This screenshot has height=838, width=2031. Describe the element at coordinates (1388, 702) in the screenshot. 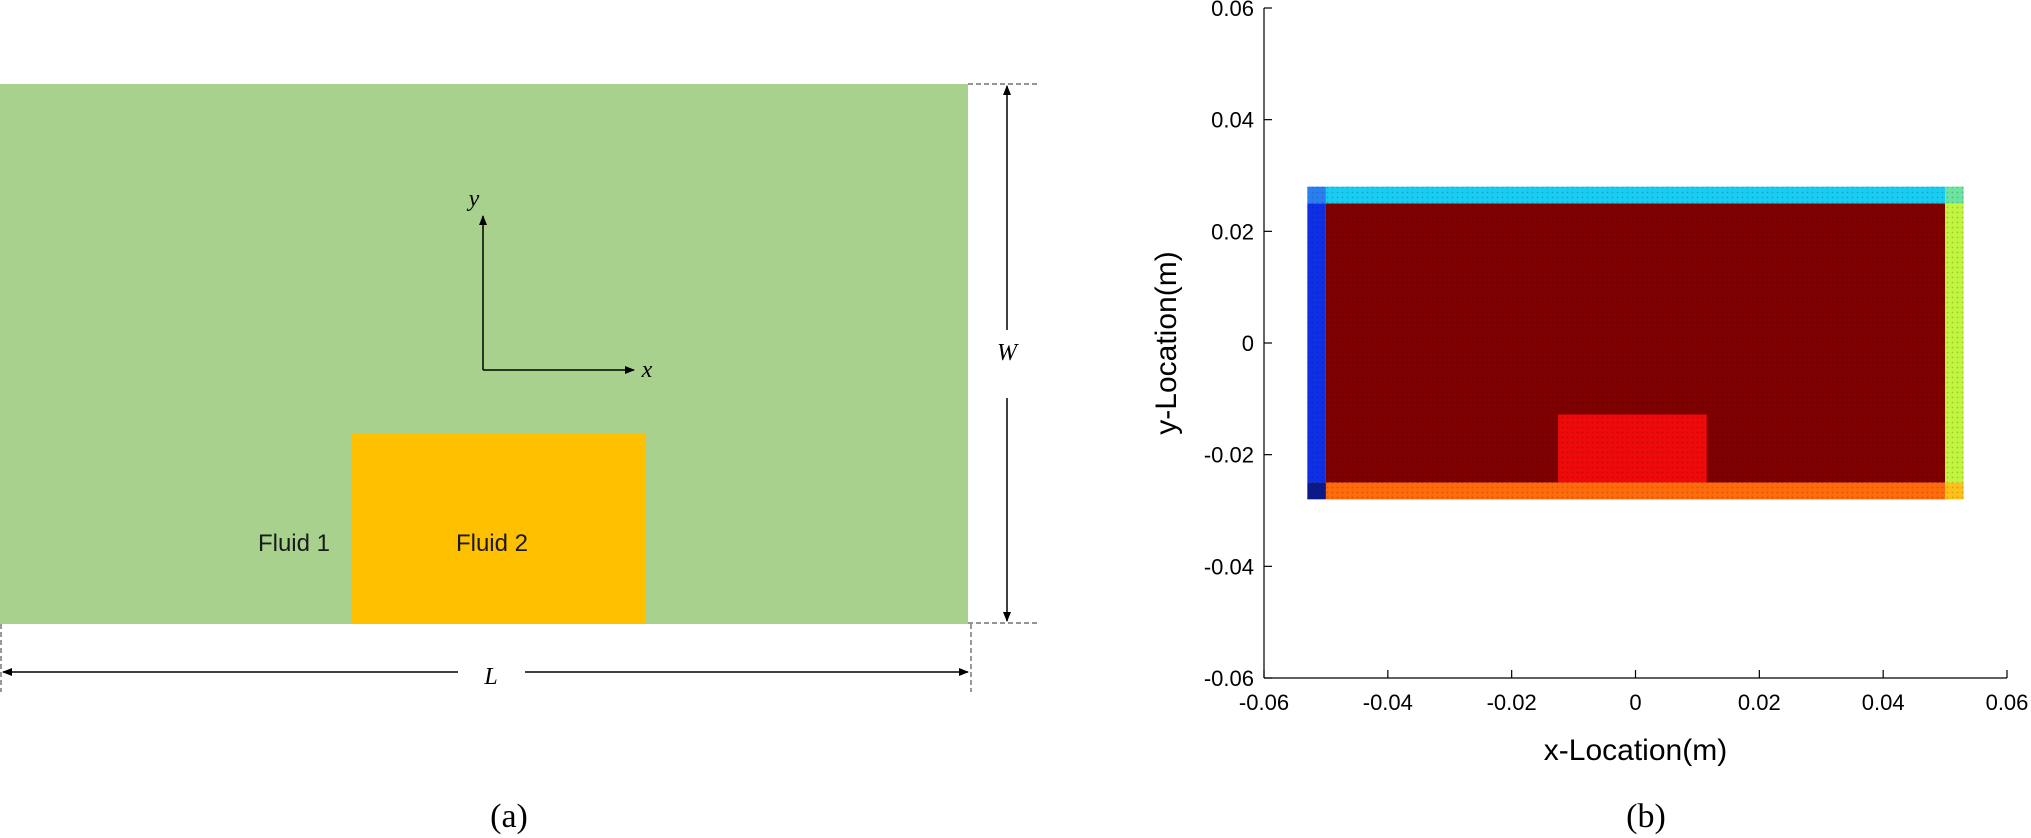

I see `x-tick-label: -0.04` at that location.